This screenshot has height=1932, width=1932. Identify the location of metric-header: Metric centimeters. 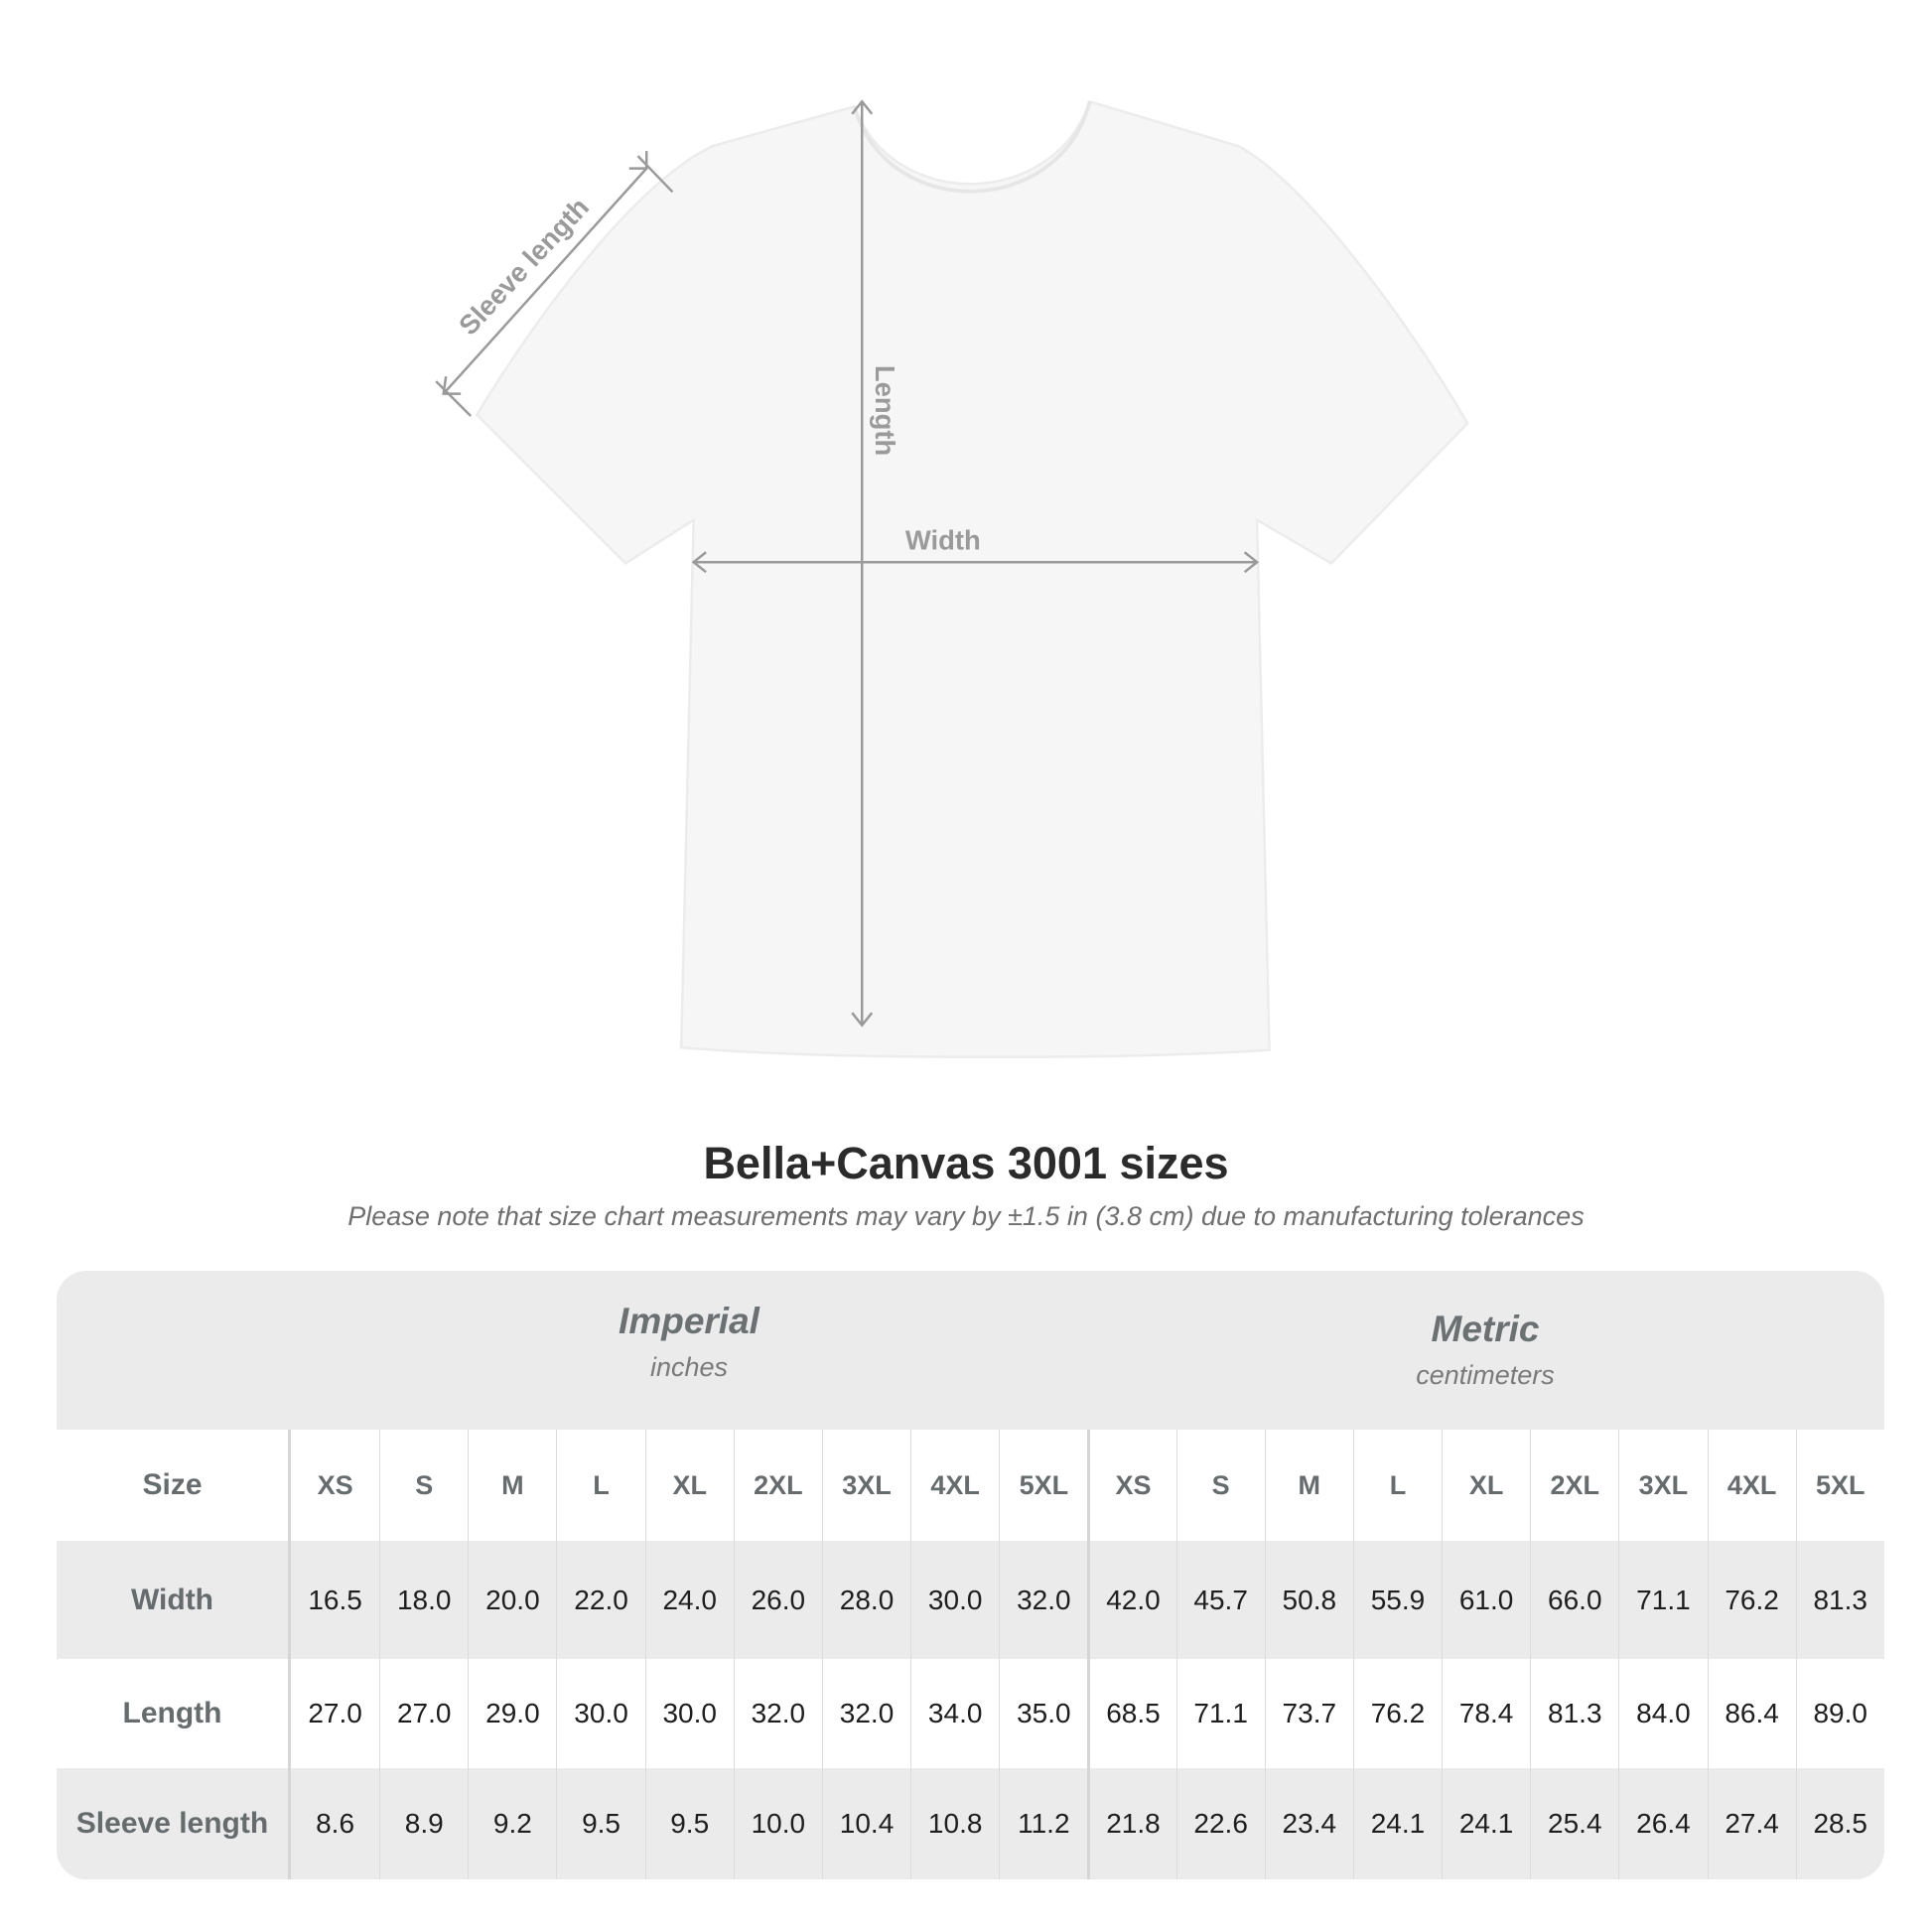
(1485, 1369).